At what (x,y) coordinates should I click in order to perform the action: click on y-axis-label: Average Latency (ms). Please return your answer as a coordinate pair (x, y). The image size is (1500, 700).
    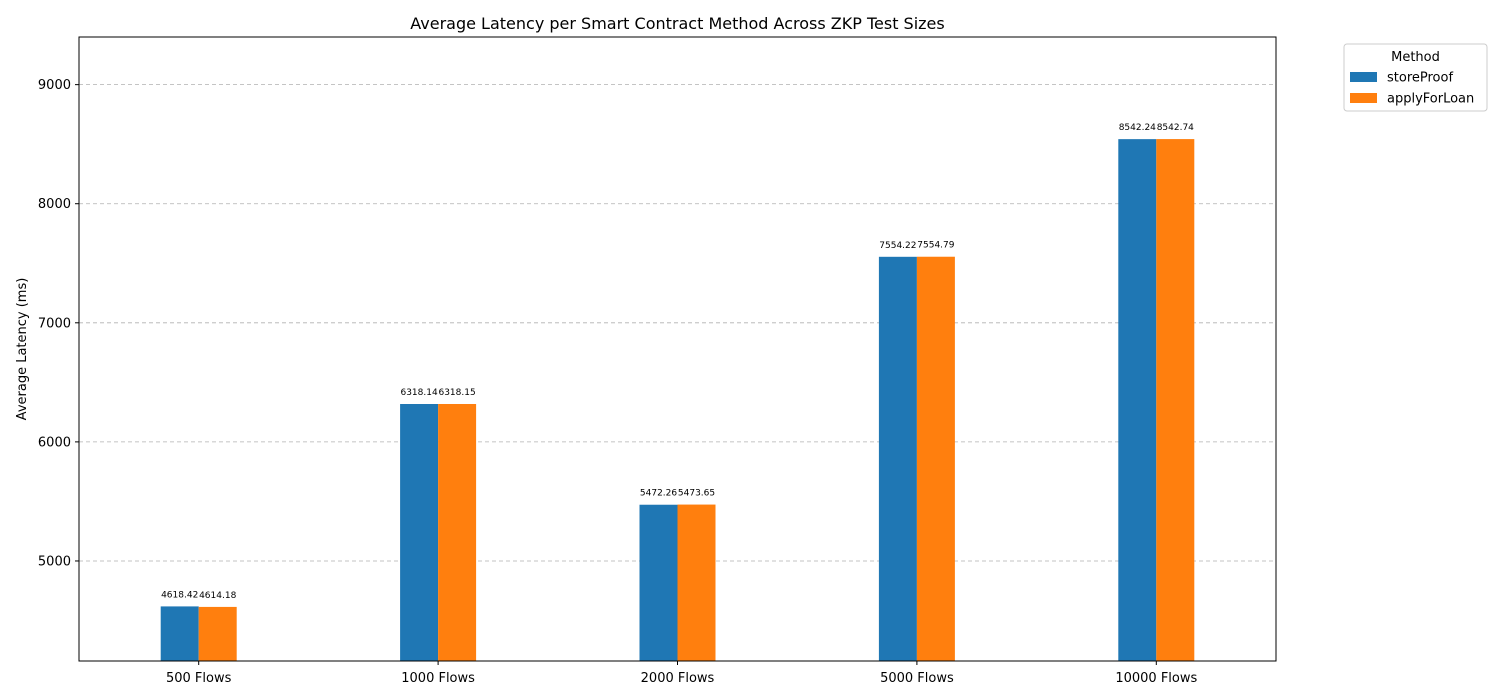
    Looking at the image, I should click on (22, 349).